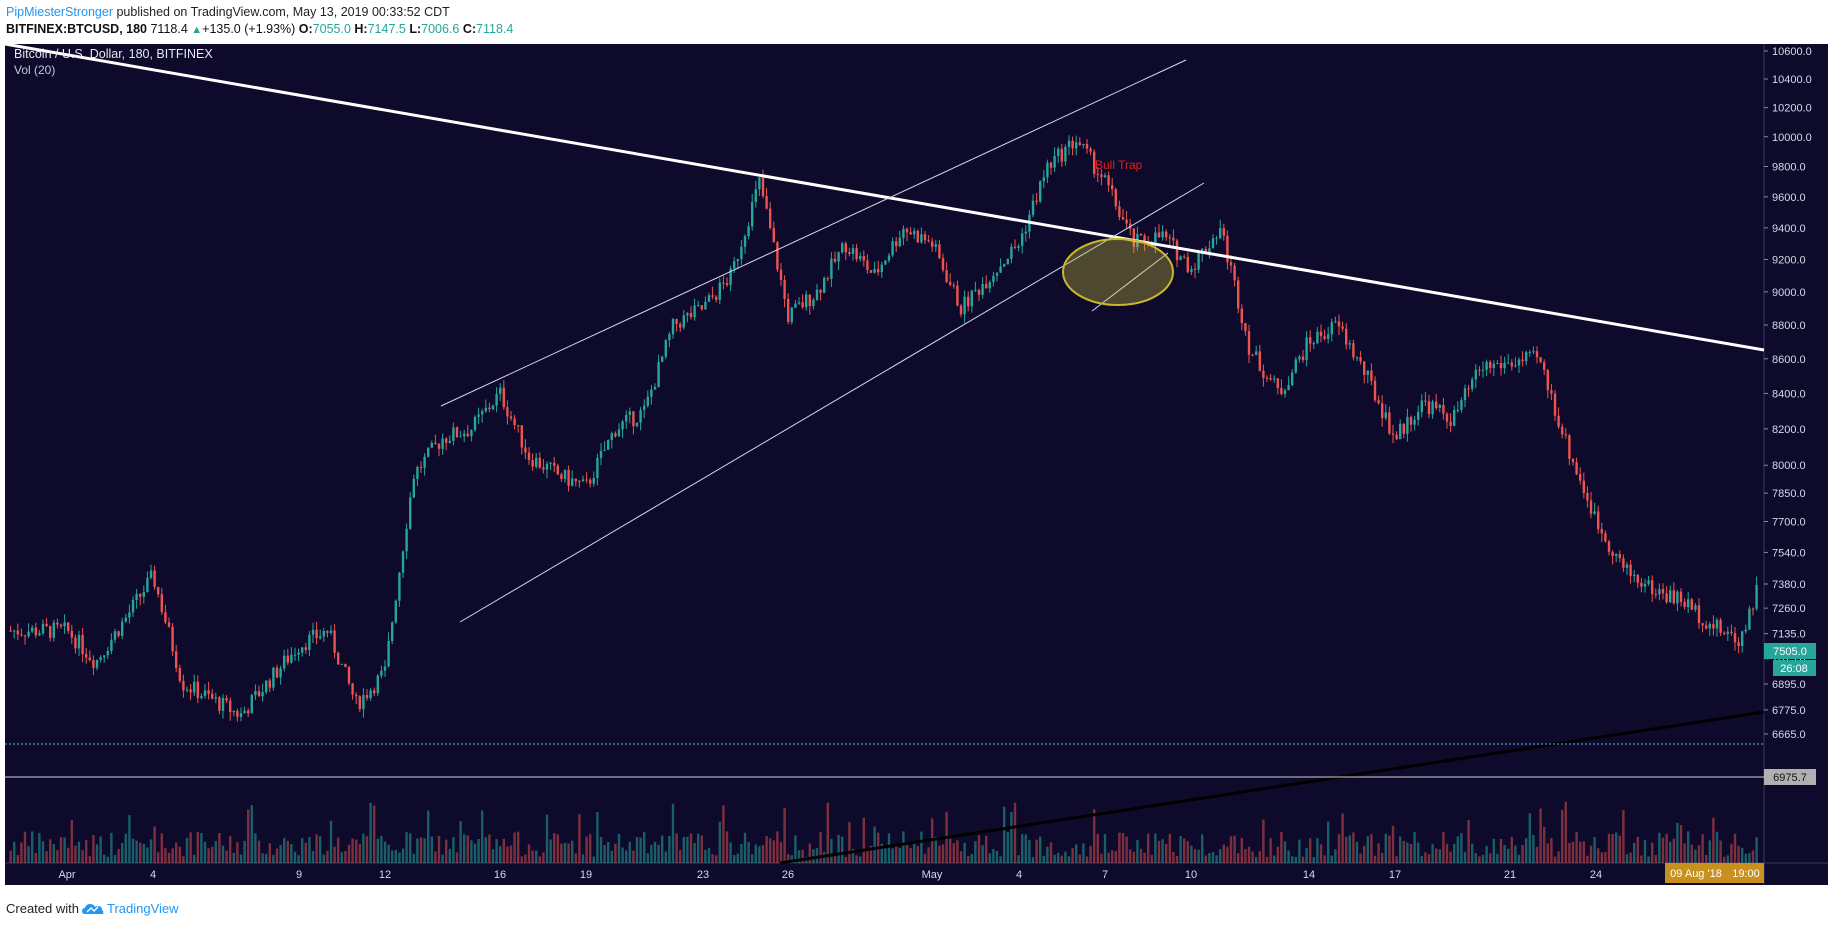 This screenshot has width=1828, height=927. I want to click on open-label: O:, so click(305, 29).